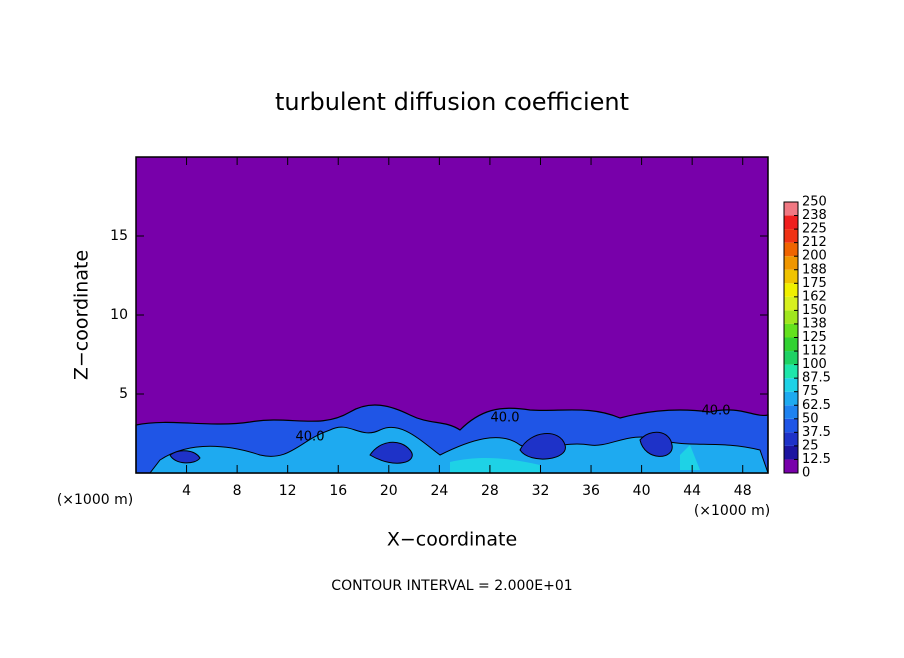 This screenshot has height=658, width=904. Describe the element at coordinates (814, 242) in the screenshot. I see `colorbar-label: 212` at that location.